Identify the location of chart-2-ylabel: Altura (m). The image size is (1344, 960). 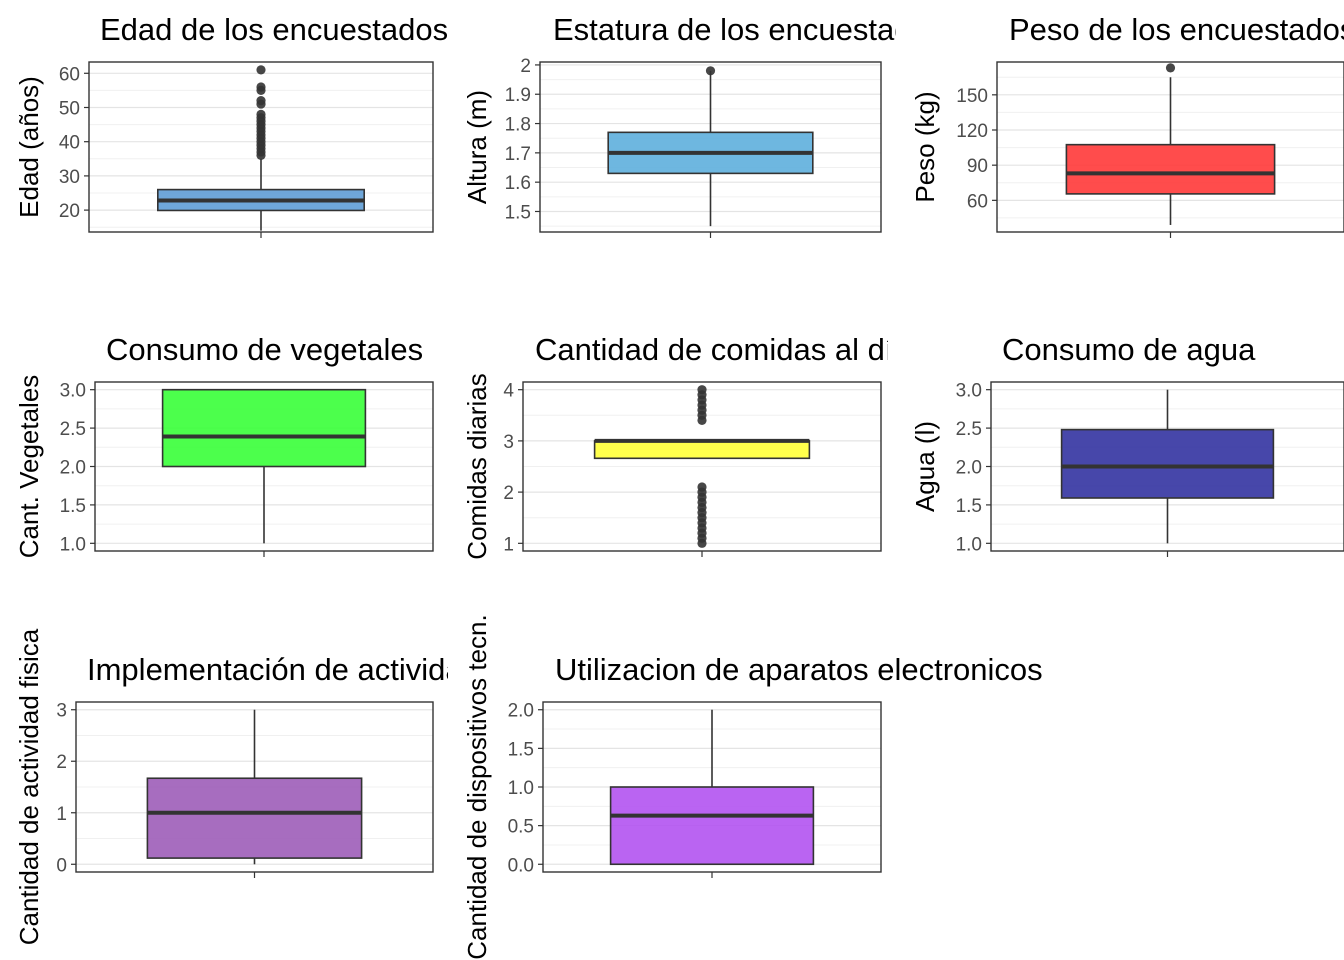
(477, 147).